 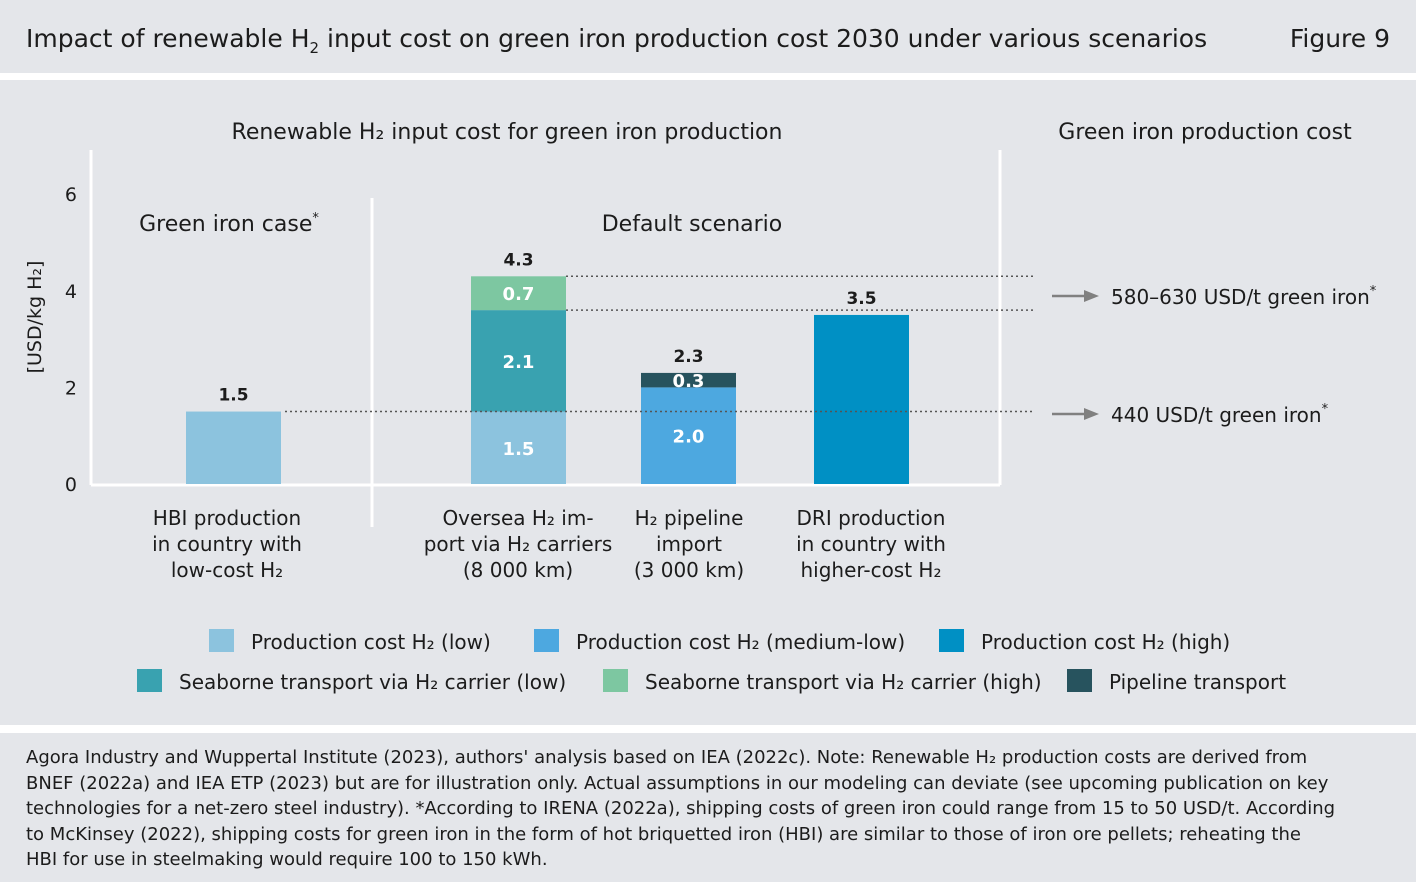 I want to click on category-label: DRI production, so click(x=871, y=518).